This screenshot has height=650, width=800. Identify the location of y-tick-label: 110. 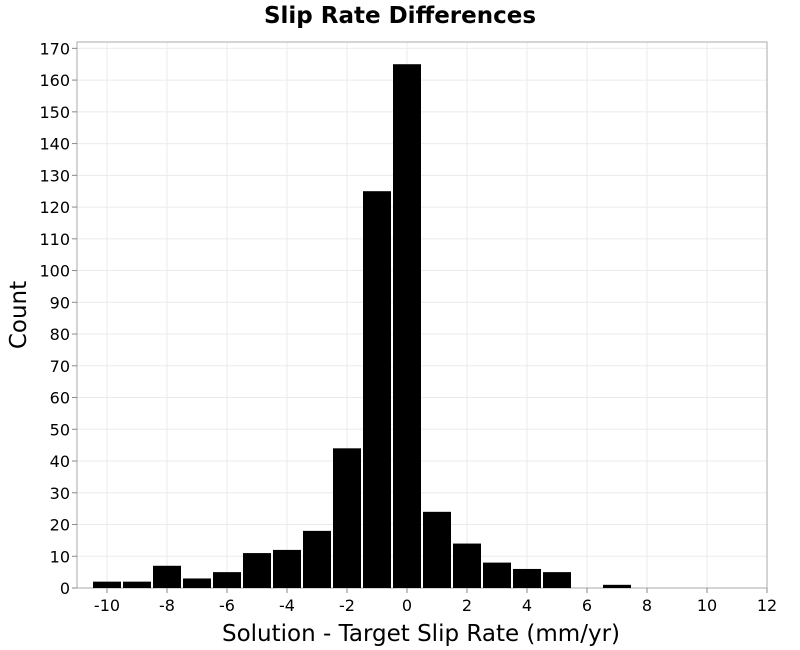
(54, 239).